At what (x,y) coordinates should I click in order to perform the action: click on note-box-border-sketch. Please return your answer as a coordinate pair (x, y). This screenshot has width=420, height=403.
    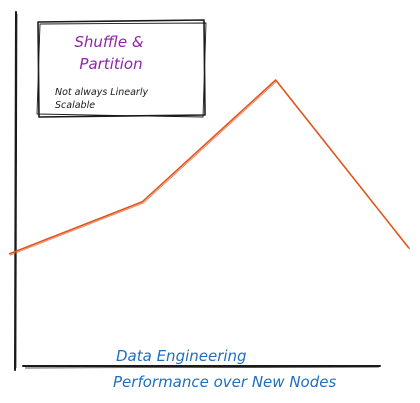
    Looking at the image, I should click on (121, 70).